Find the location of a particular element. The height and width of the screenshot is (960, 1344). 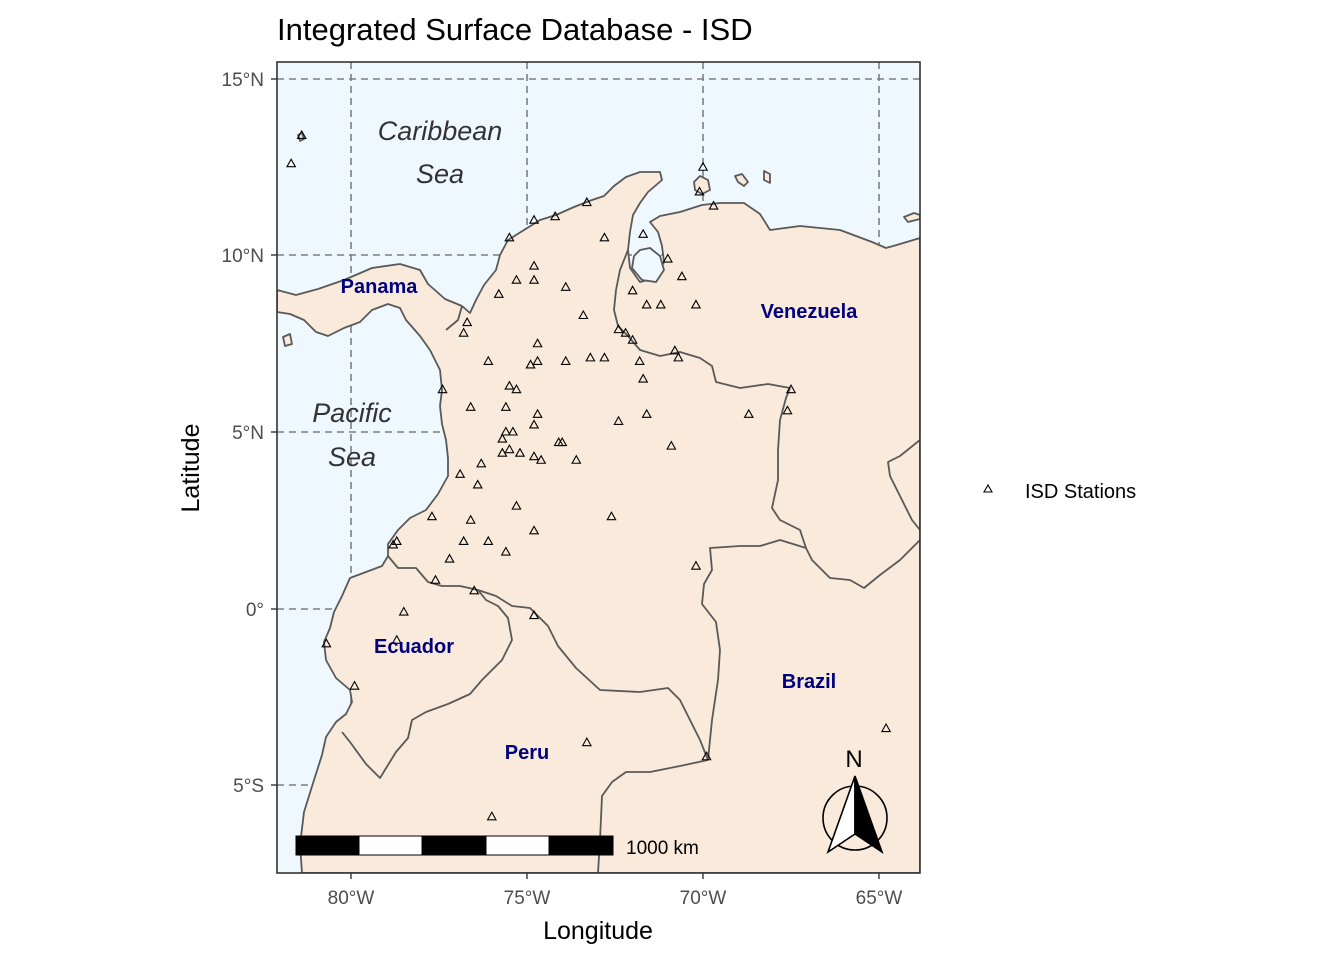

country-label-brazil: Brazil is located at coordinates (809, 682).